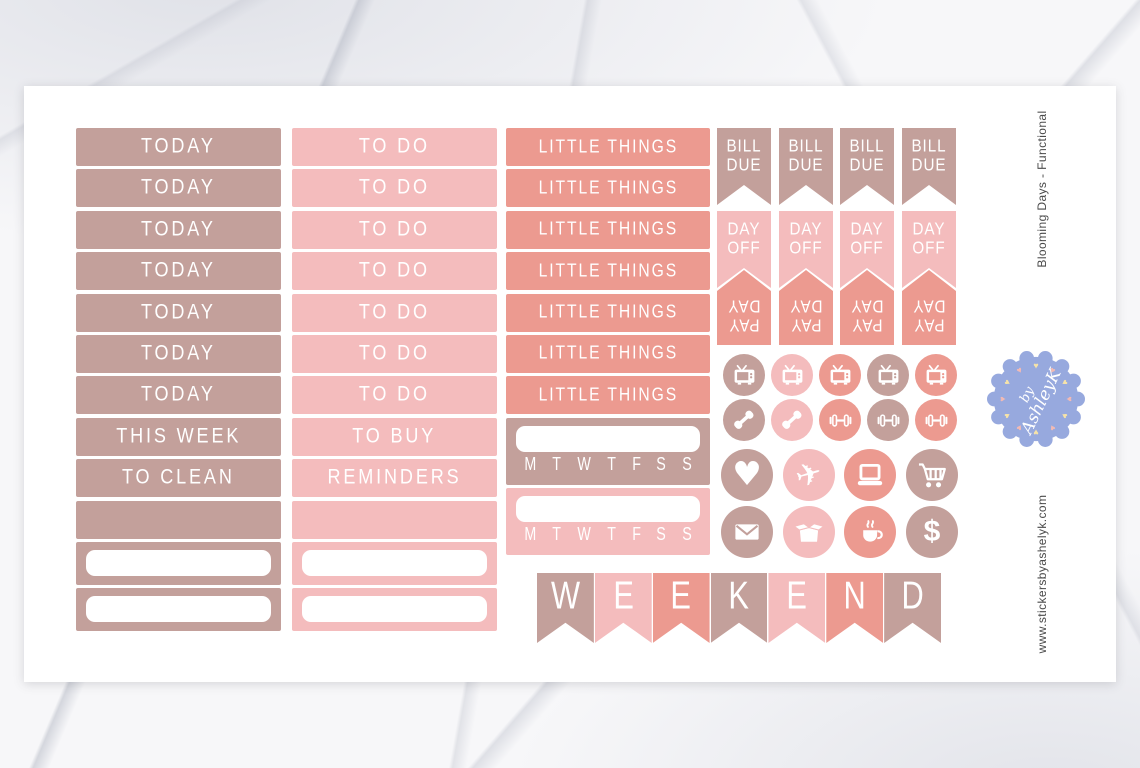 The height and width of the screenshot is (768, 1140). I want to click on shopping-cart-icon, so click(932, 475).